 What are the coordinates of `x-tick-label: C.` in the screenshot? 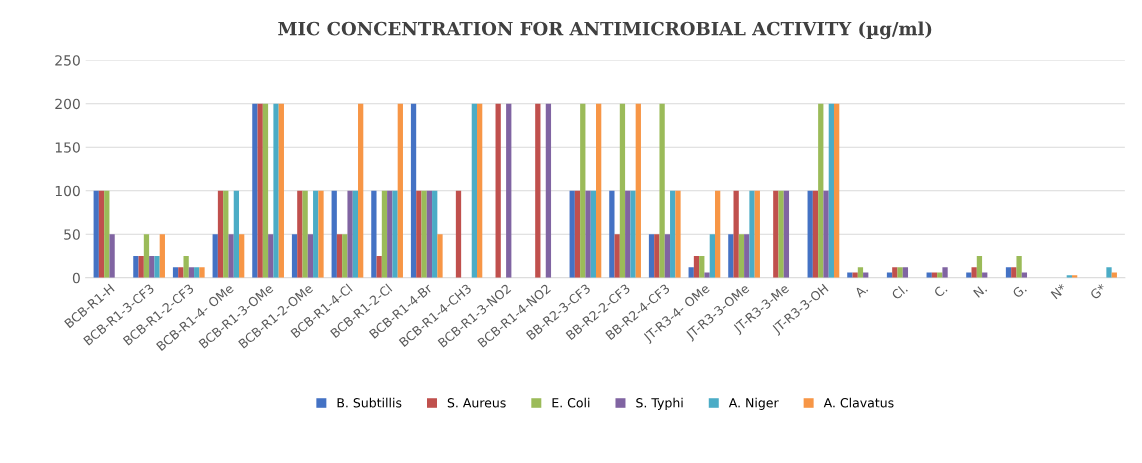 It's located at (940, 290).